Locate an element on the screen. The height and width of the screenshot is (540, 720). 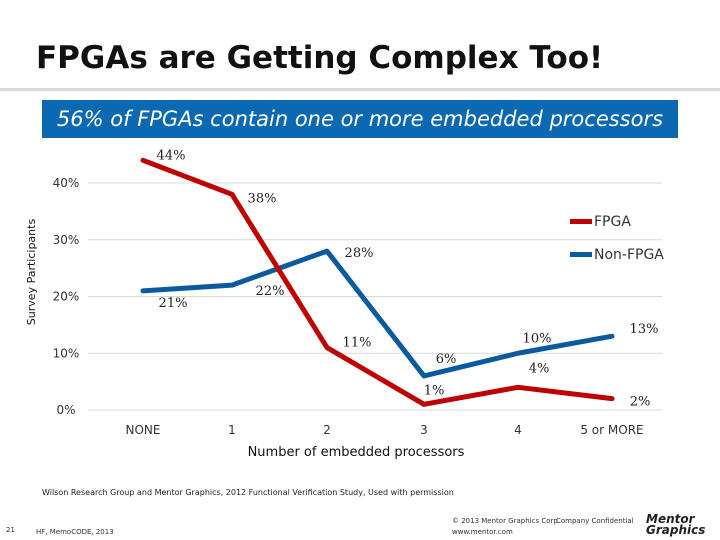
x-tick-label: 3 is located at coordinates (424, 430).